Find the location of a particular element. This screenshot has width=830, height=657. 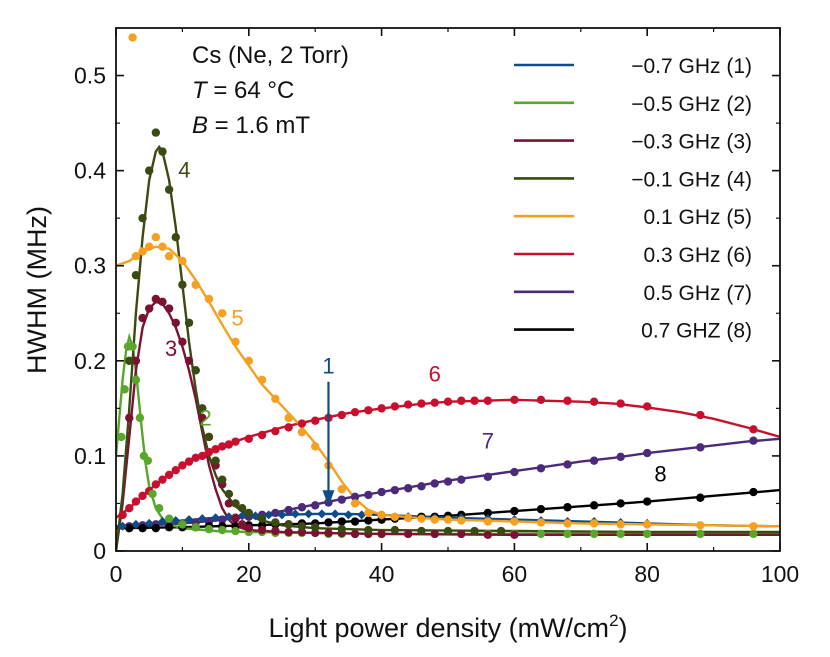

info-box: Cs (Ne, 2 Torr) T = 64 °C B = 1.6 mT is located at coordinates (270, 90).